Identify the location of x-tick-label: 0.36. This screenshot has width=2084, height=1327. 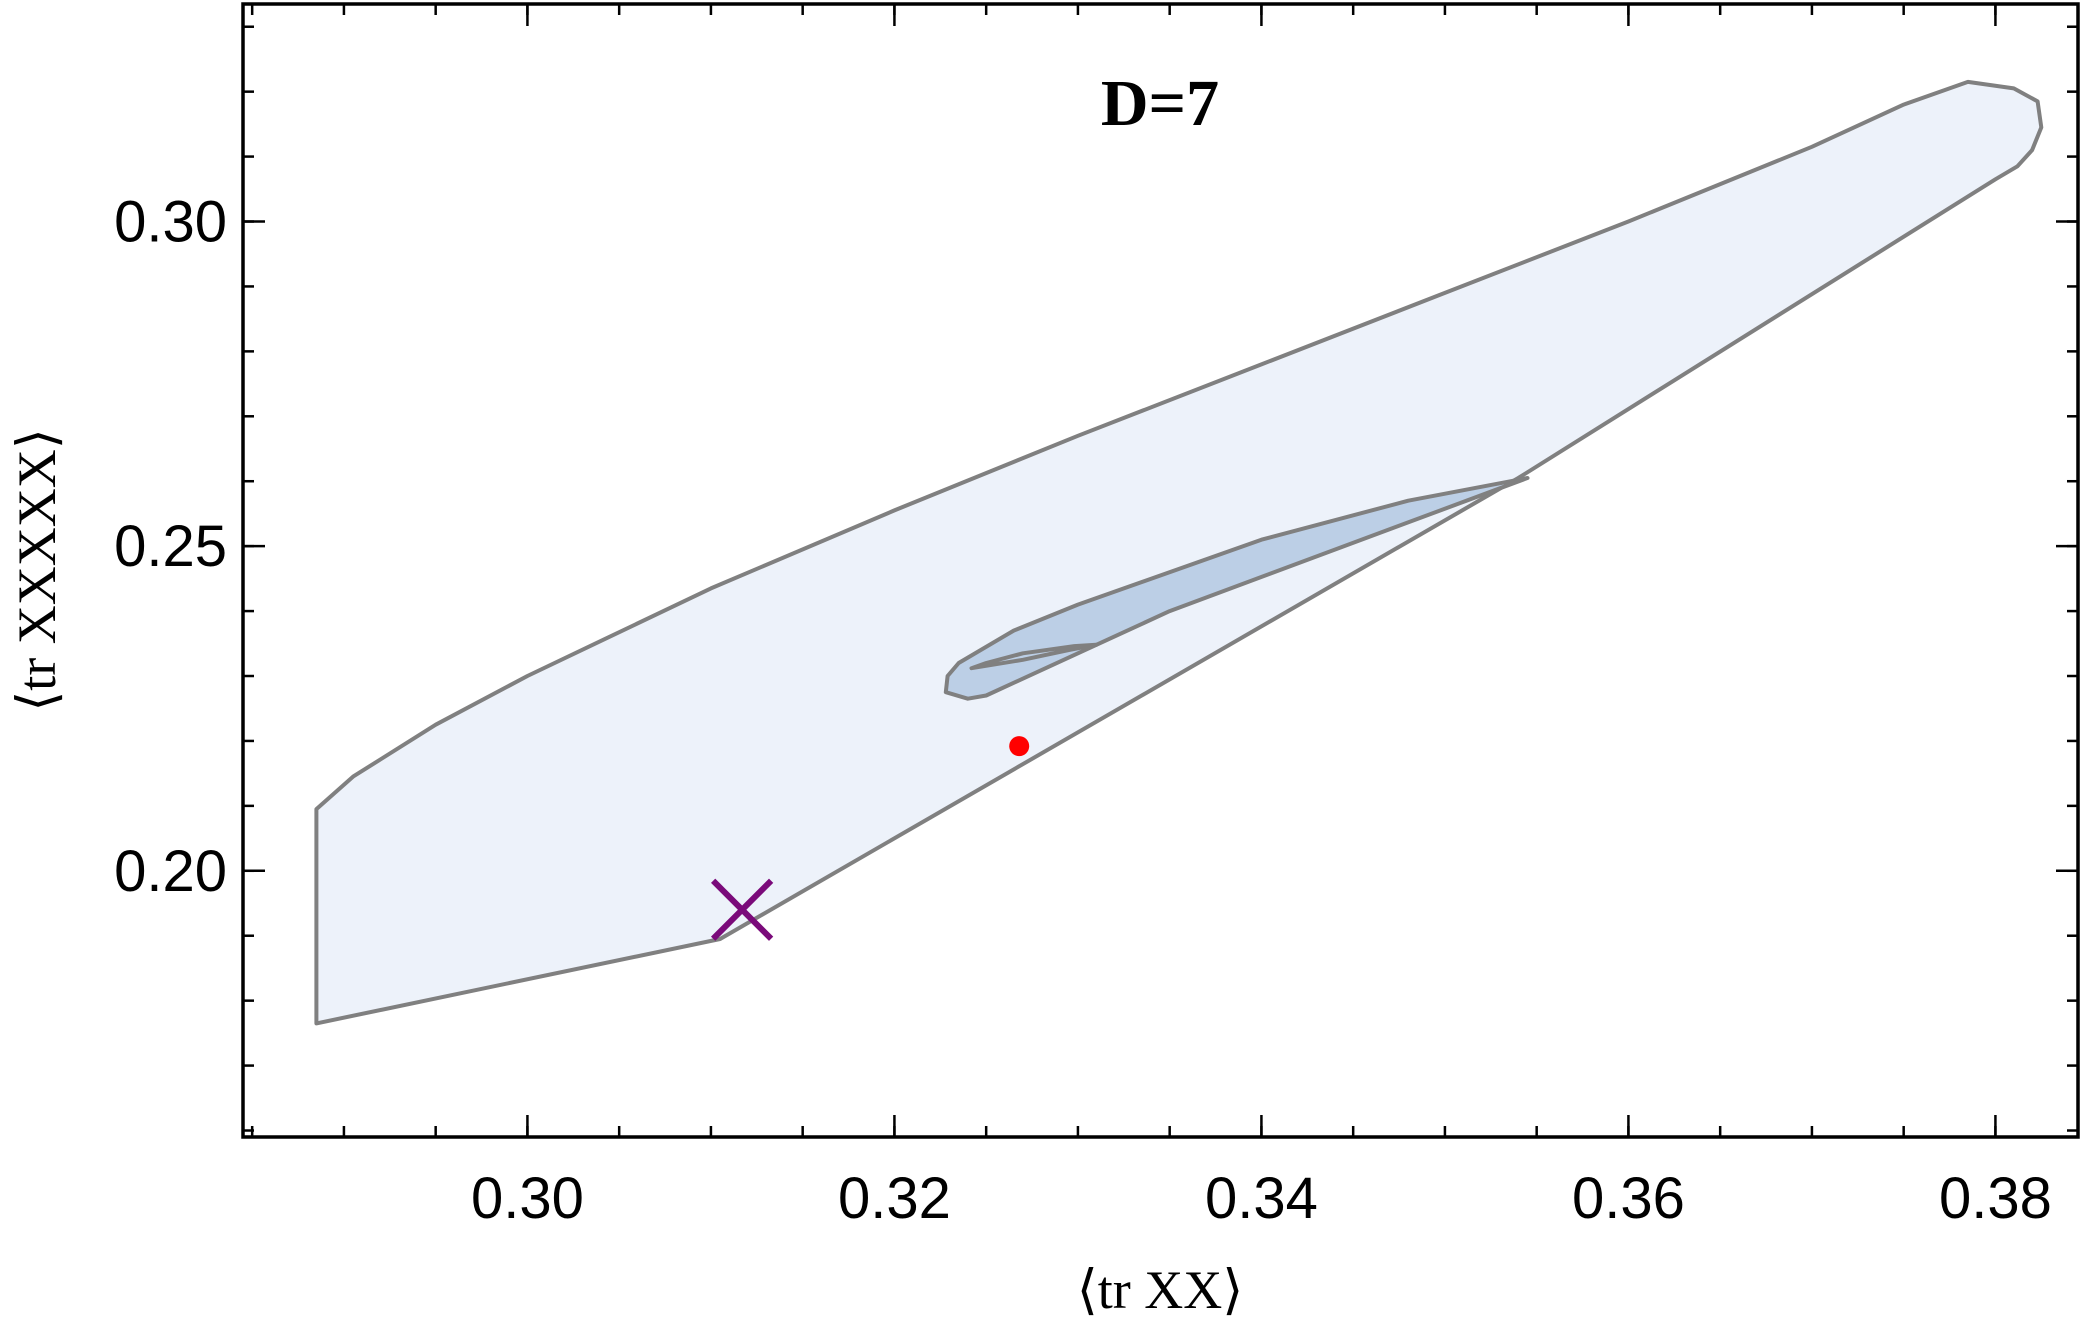
(1628, 1198).